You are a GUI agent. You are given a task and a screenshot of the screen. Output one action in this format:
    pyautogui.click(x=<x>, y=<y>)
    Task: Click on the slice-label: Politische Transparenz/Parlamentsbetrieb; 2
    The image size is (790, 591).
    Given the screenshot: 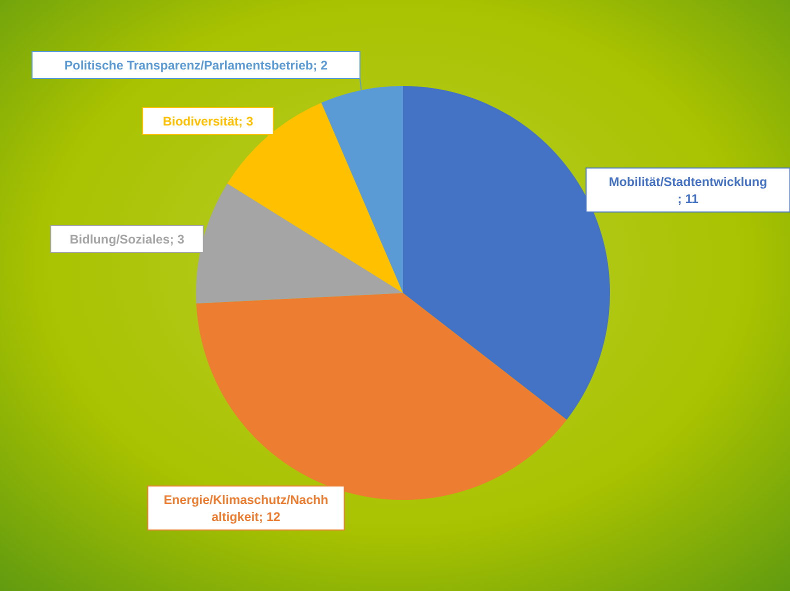 What is the action you would take?
    pyautogui.click(x=196, y=65)
    